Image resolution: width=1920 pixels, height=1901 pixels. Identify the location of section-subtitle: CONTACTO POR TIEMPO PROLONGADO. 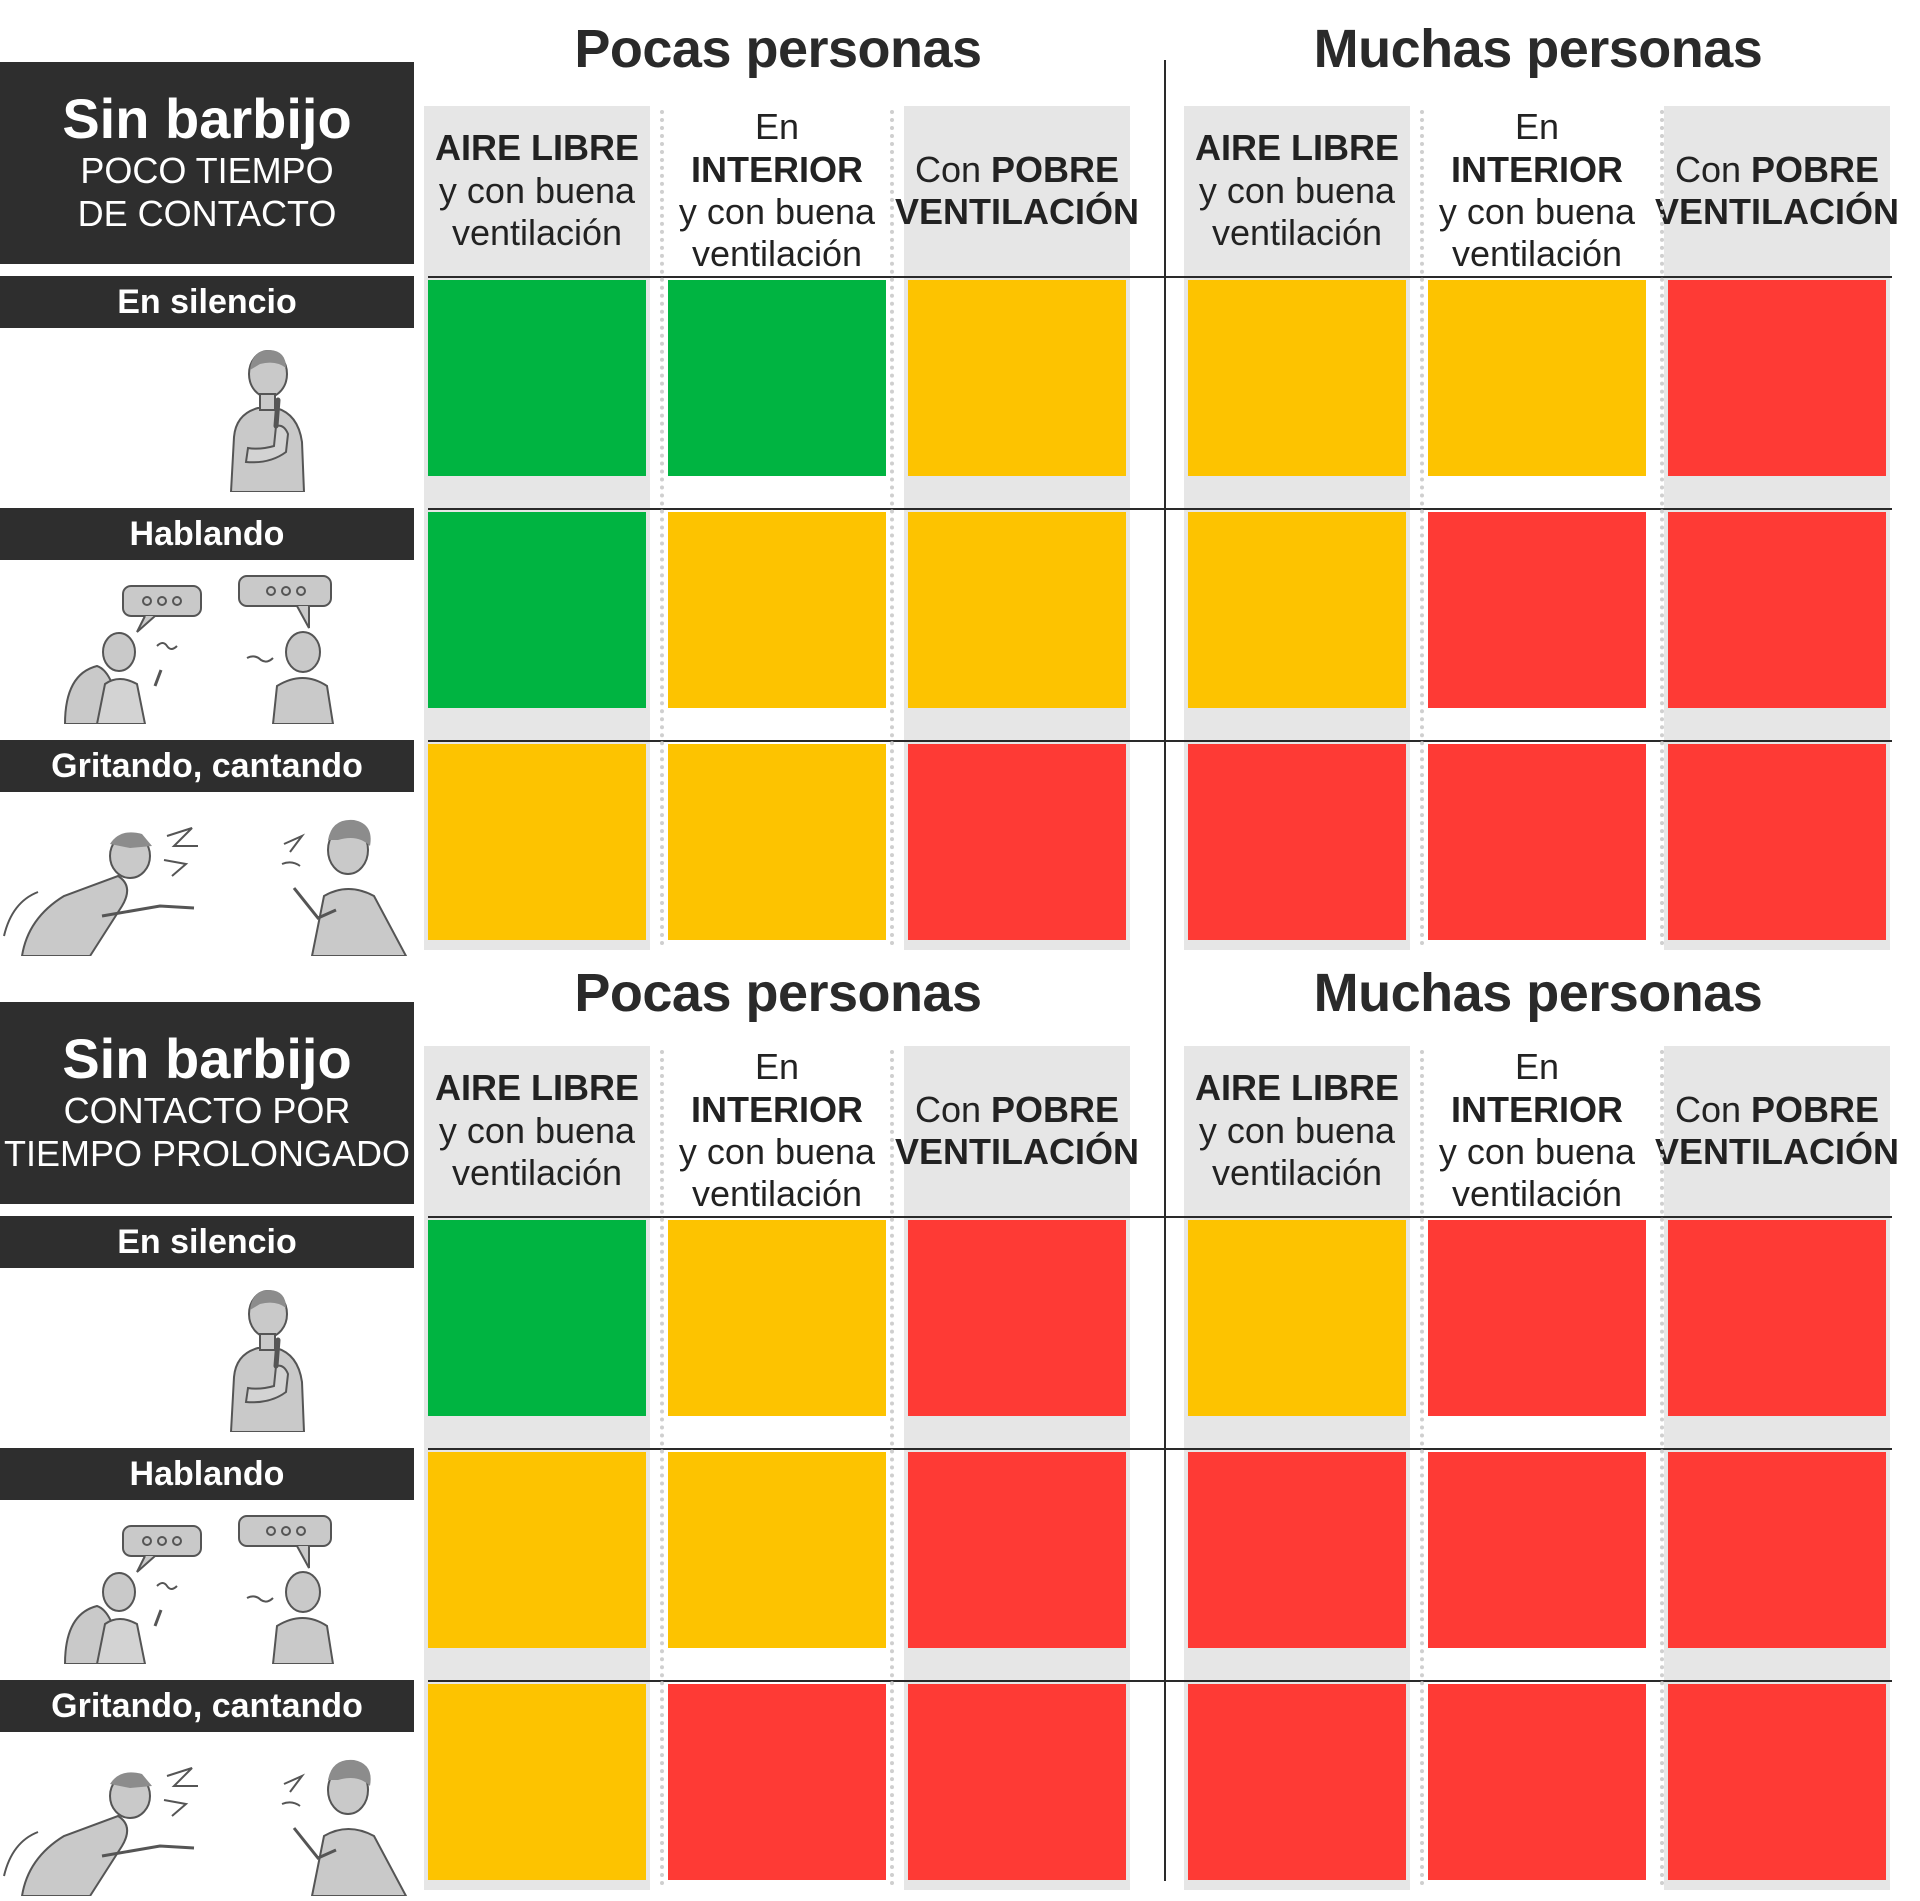
(207, 1132).